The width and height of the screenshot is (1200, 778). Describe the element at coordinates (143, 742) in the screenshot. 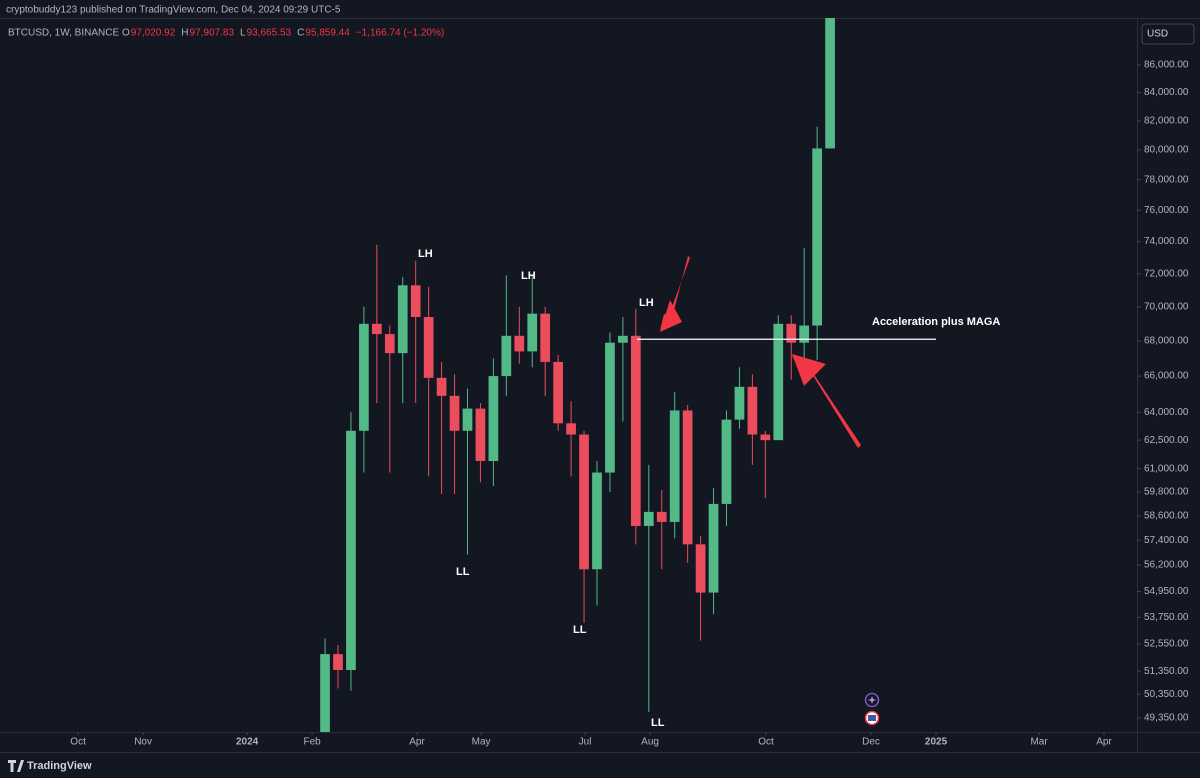

I see `x-tick-label: Nov` at that location.